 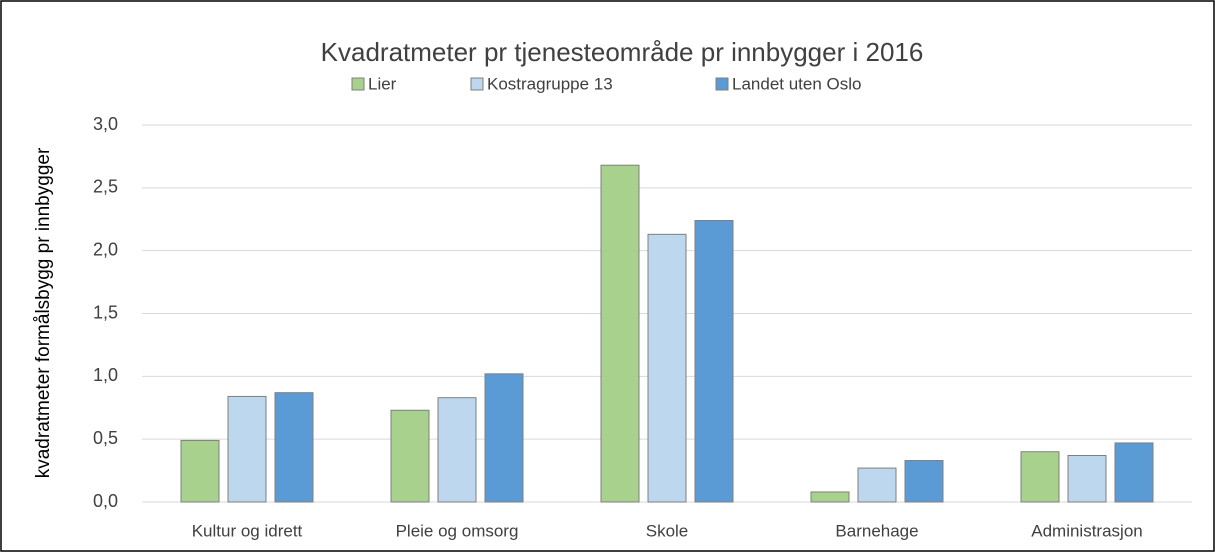 What do you see at coordinates (382, 83) in the screenshot?
I see `legend-label: Lier` at bounding box center [382, 83].